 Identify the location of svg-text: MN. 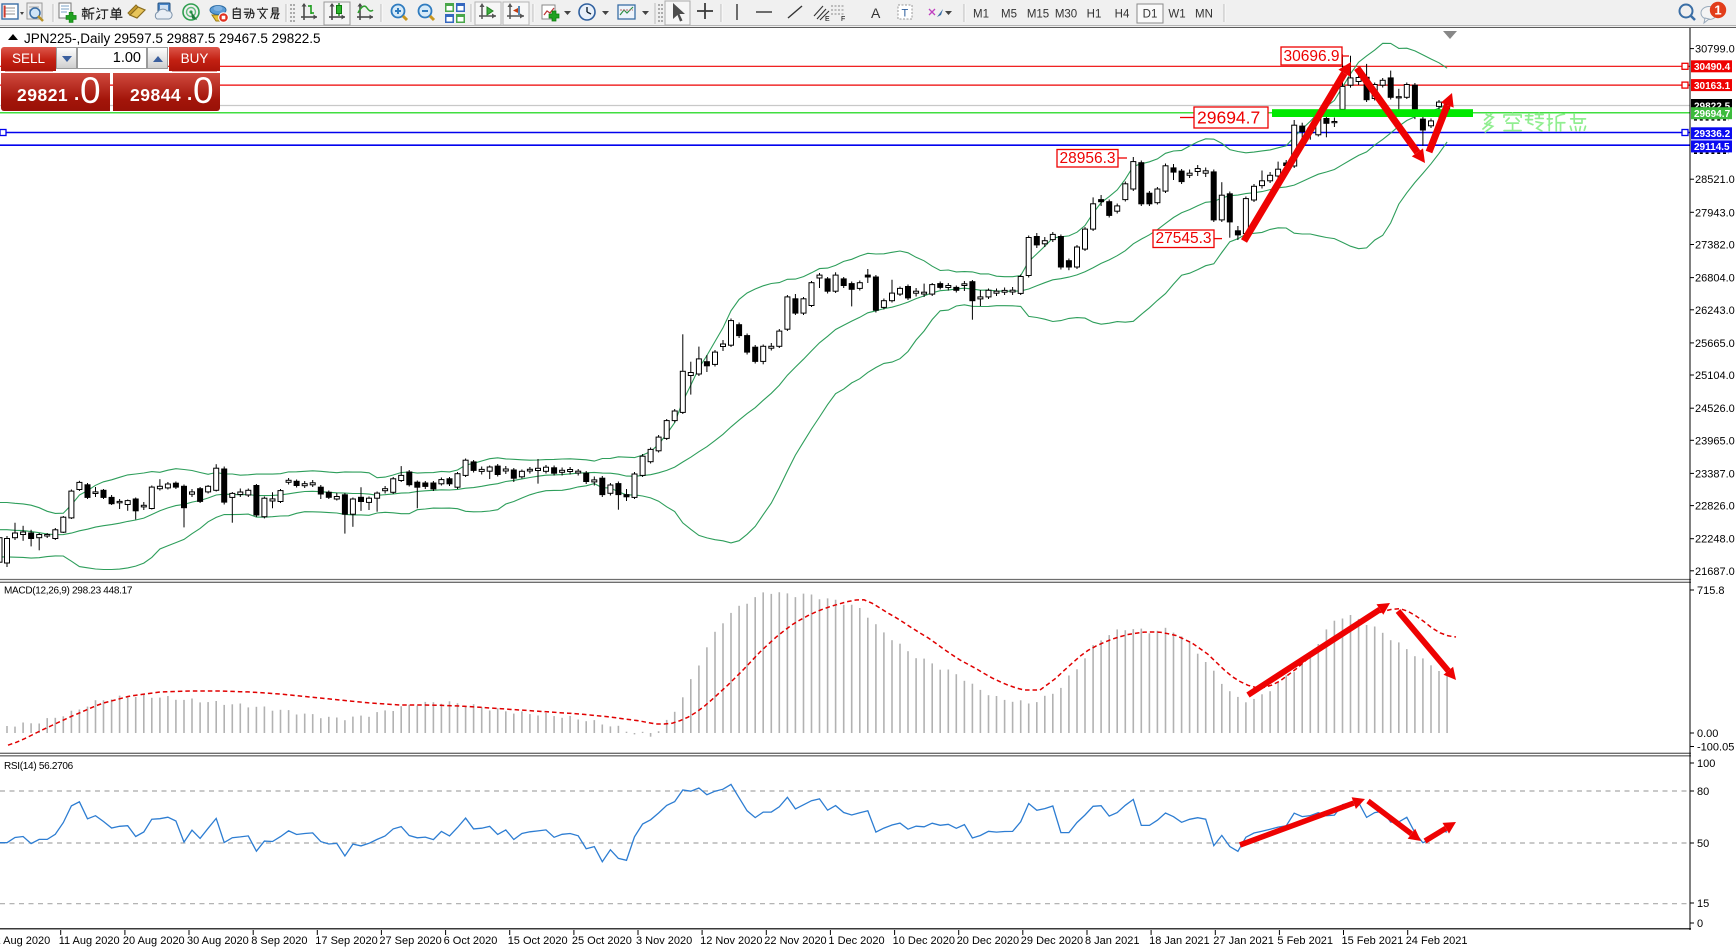
(1204, 15).